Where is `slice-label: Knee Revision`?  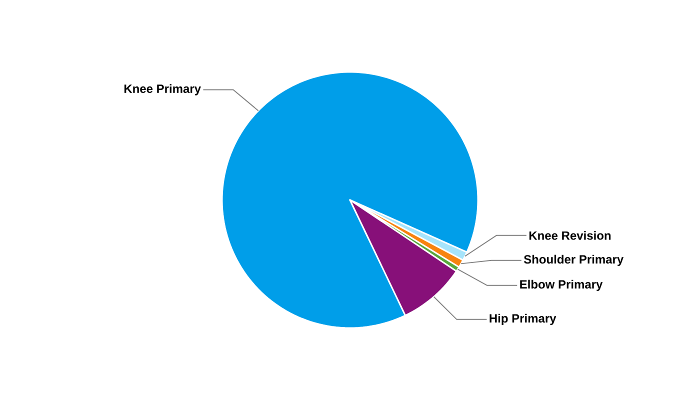
slice-label: Knee Revision is located at coordinates (570, 235).